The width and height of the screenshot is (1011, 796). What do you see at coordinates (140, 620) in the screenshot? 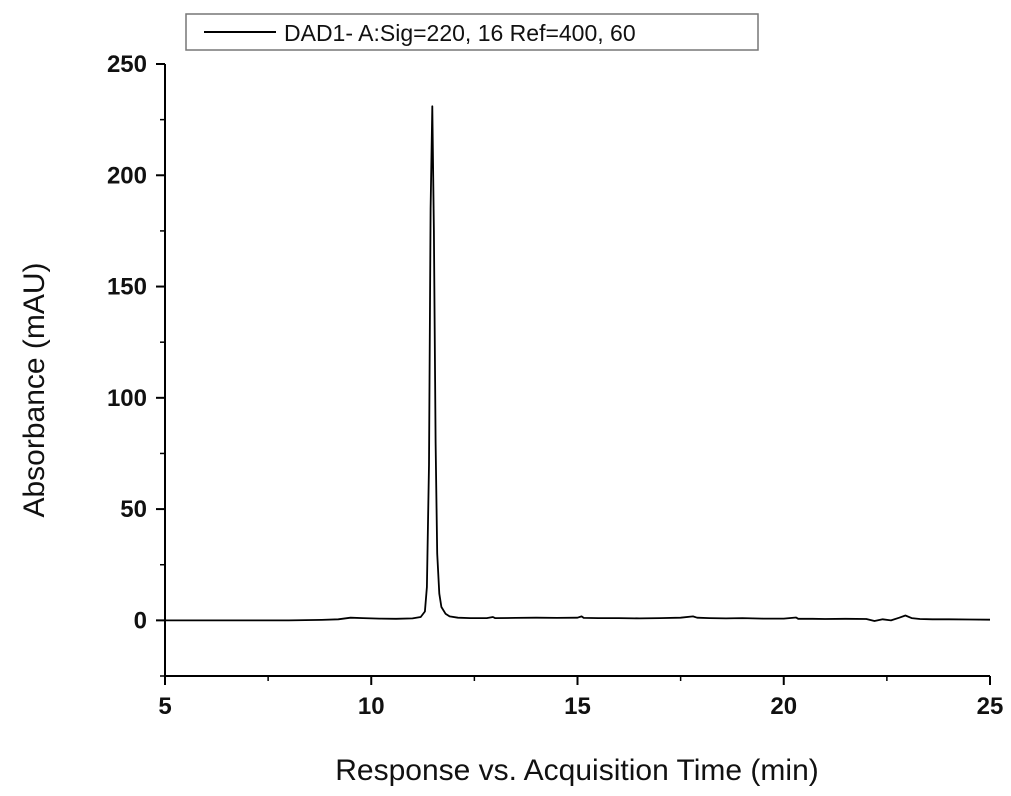
I see `y-tick-label: 0` at bounding box center [140, 620].